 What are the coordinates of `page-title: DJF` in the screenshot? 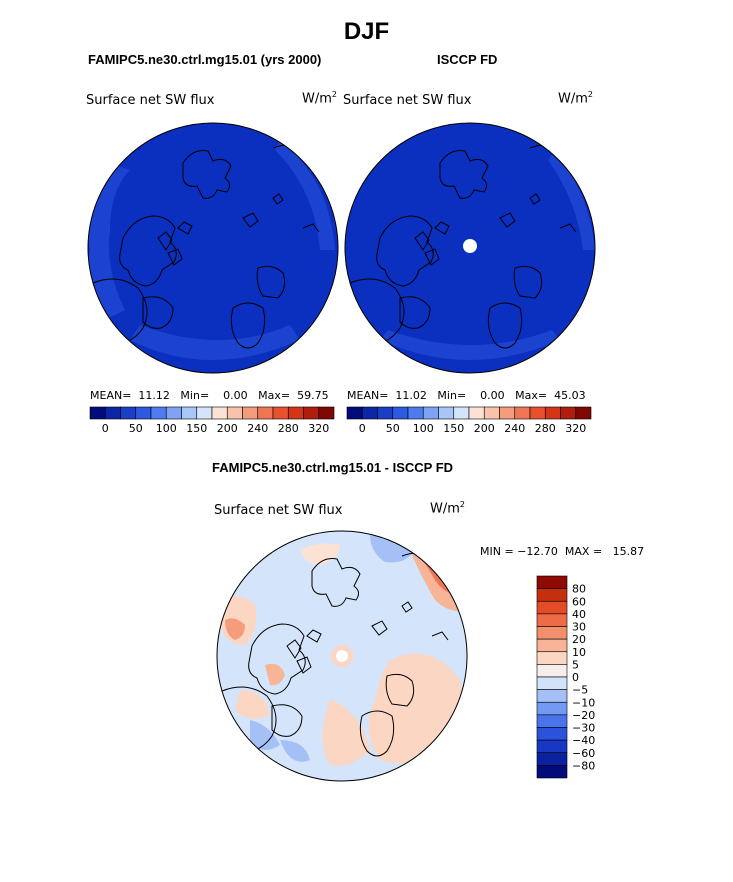 It's located at (366, 31).